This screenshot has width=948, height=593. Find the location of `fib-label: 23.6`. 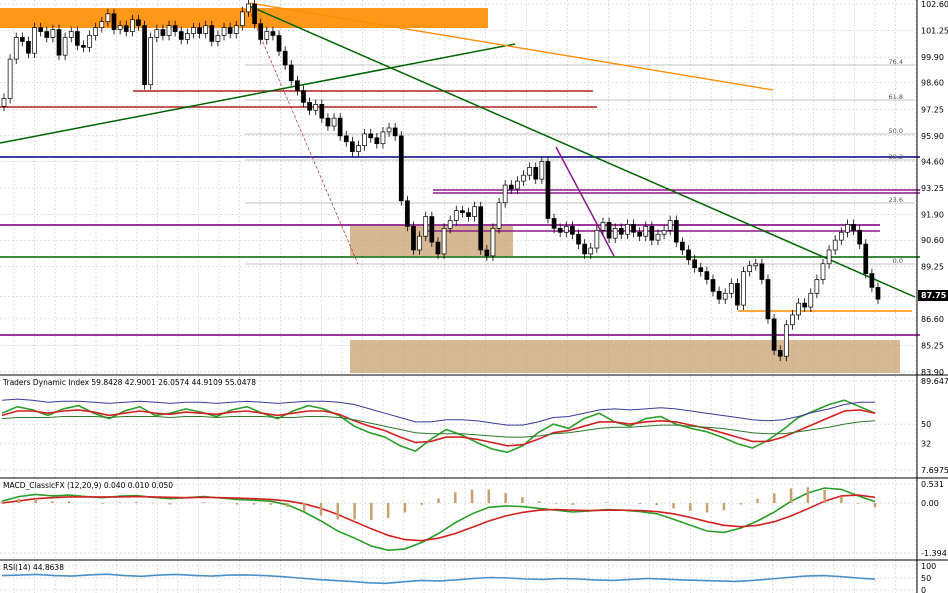

fib-label: 23.6 is located at coordinates (896, 200).